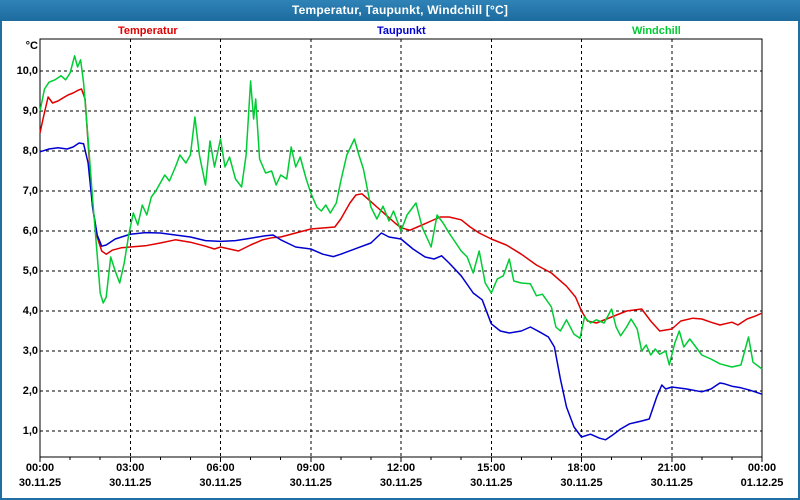  What do you see at coordinates (401, 31) in the screenshot?
I see `legend-item-taupunkt: Taupunkt` at bounding box center [401, 31].